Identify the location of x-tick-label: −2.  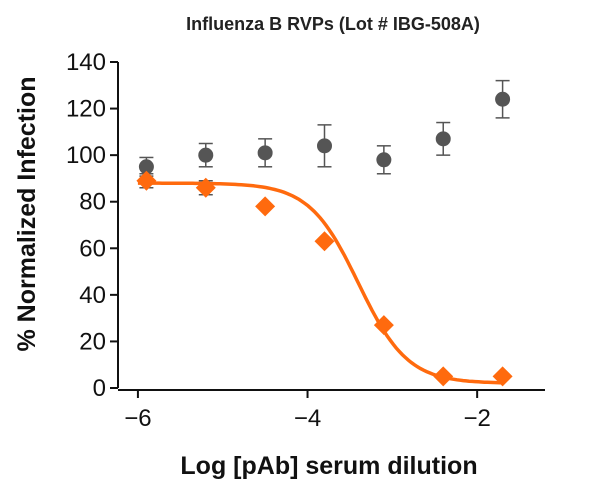
(476, 418).